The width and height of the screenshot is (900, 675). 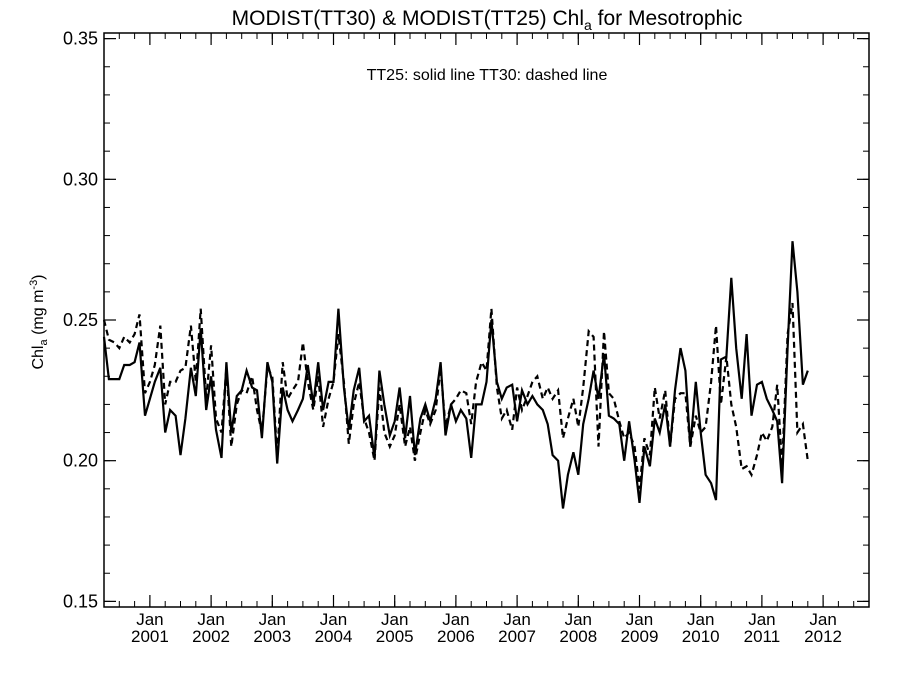 What do you see at coordinates (80, 461) in the screenshot?
I see `y-tick-label: 0.20` at bounding box center [80, 461].